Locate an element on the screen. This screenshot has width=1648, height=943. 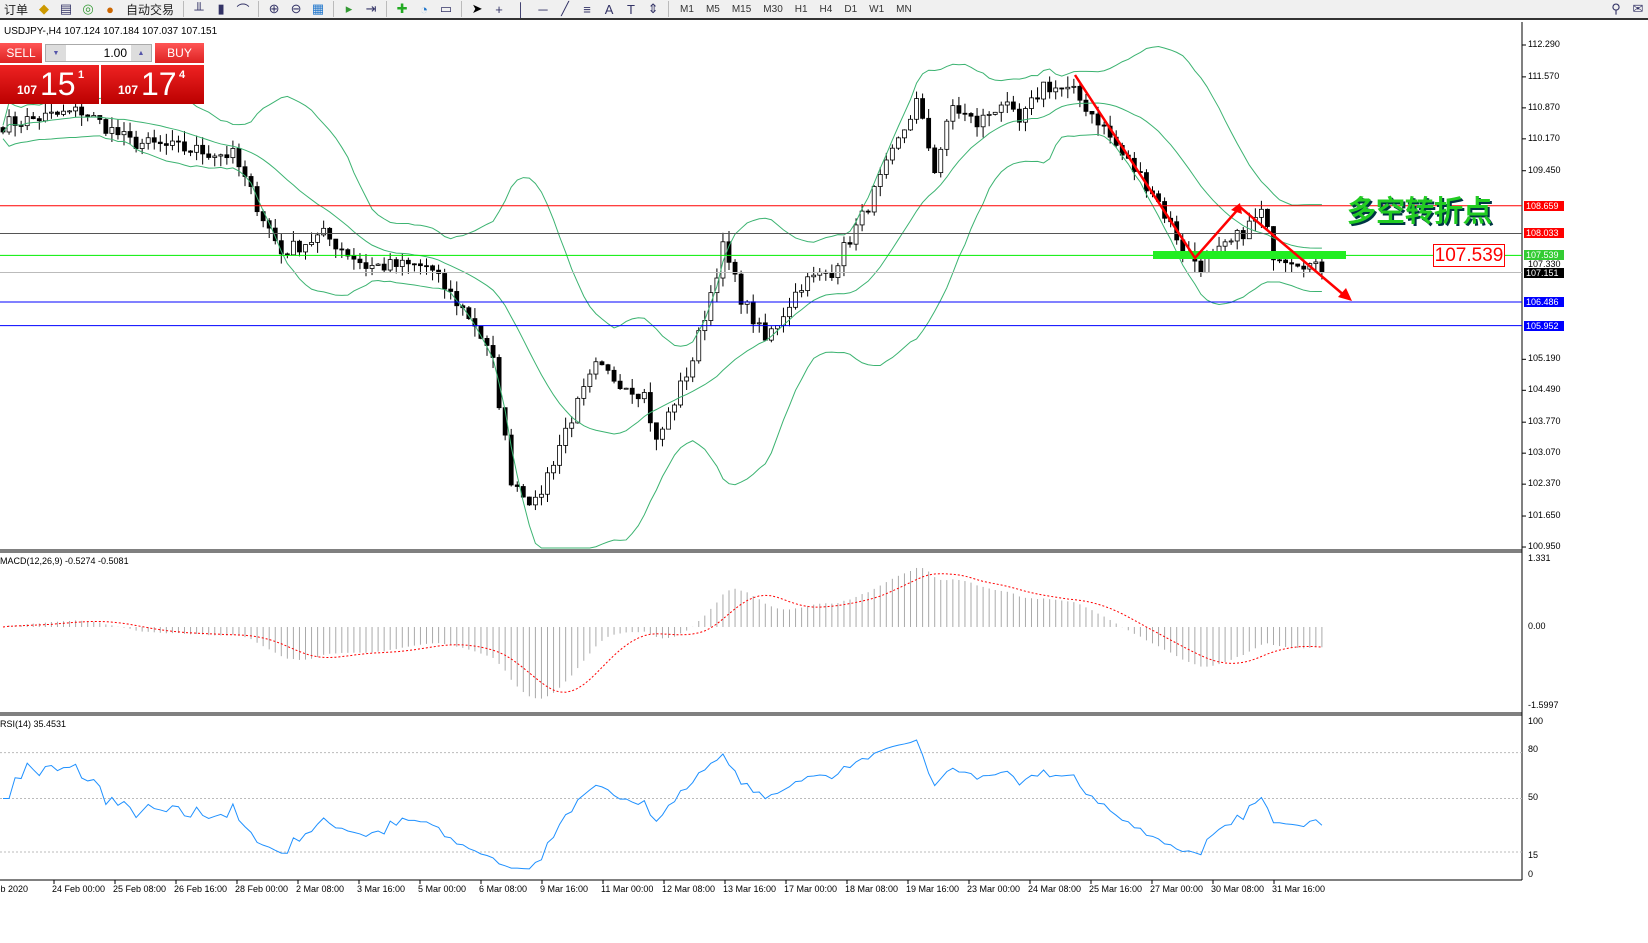
horizontal-line-icon: ─ is located at coordinates (543, 9).